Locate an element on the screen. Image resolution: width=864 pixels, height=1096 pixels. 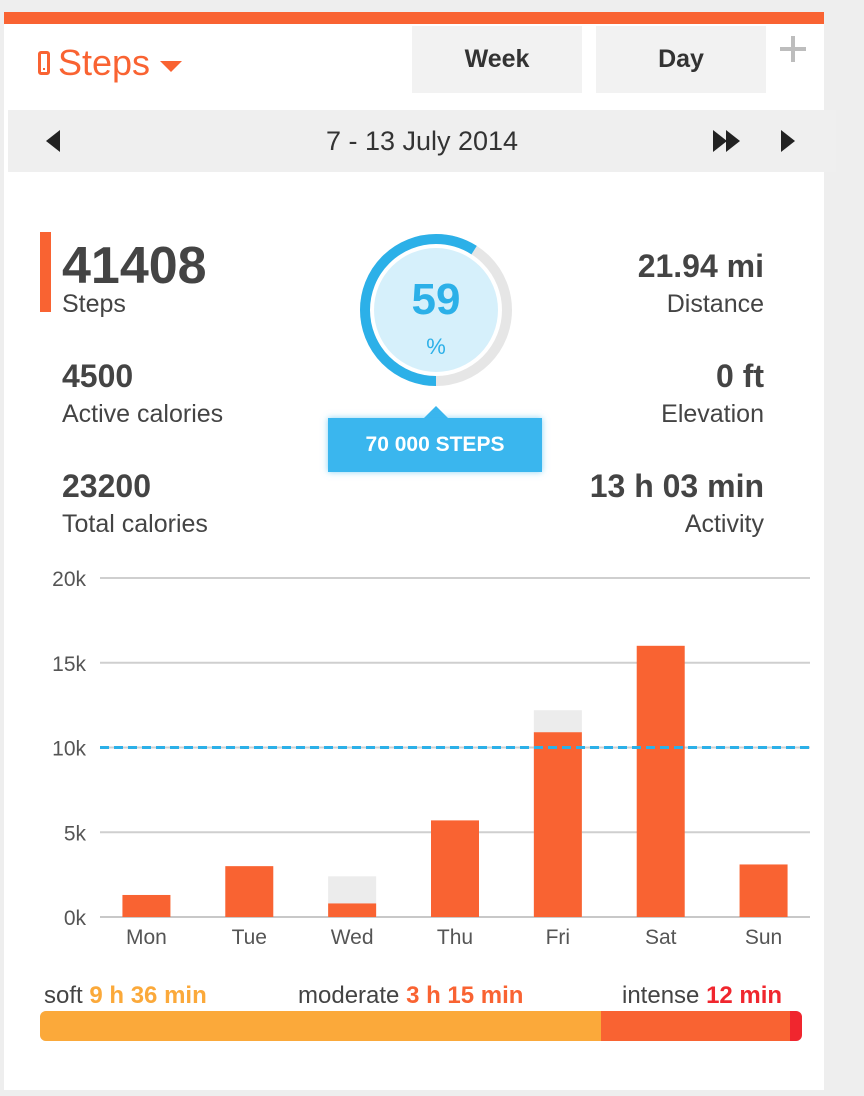
bar-sun is located at coordinates (763, 890).